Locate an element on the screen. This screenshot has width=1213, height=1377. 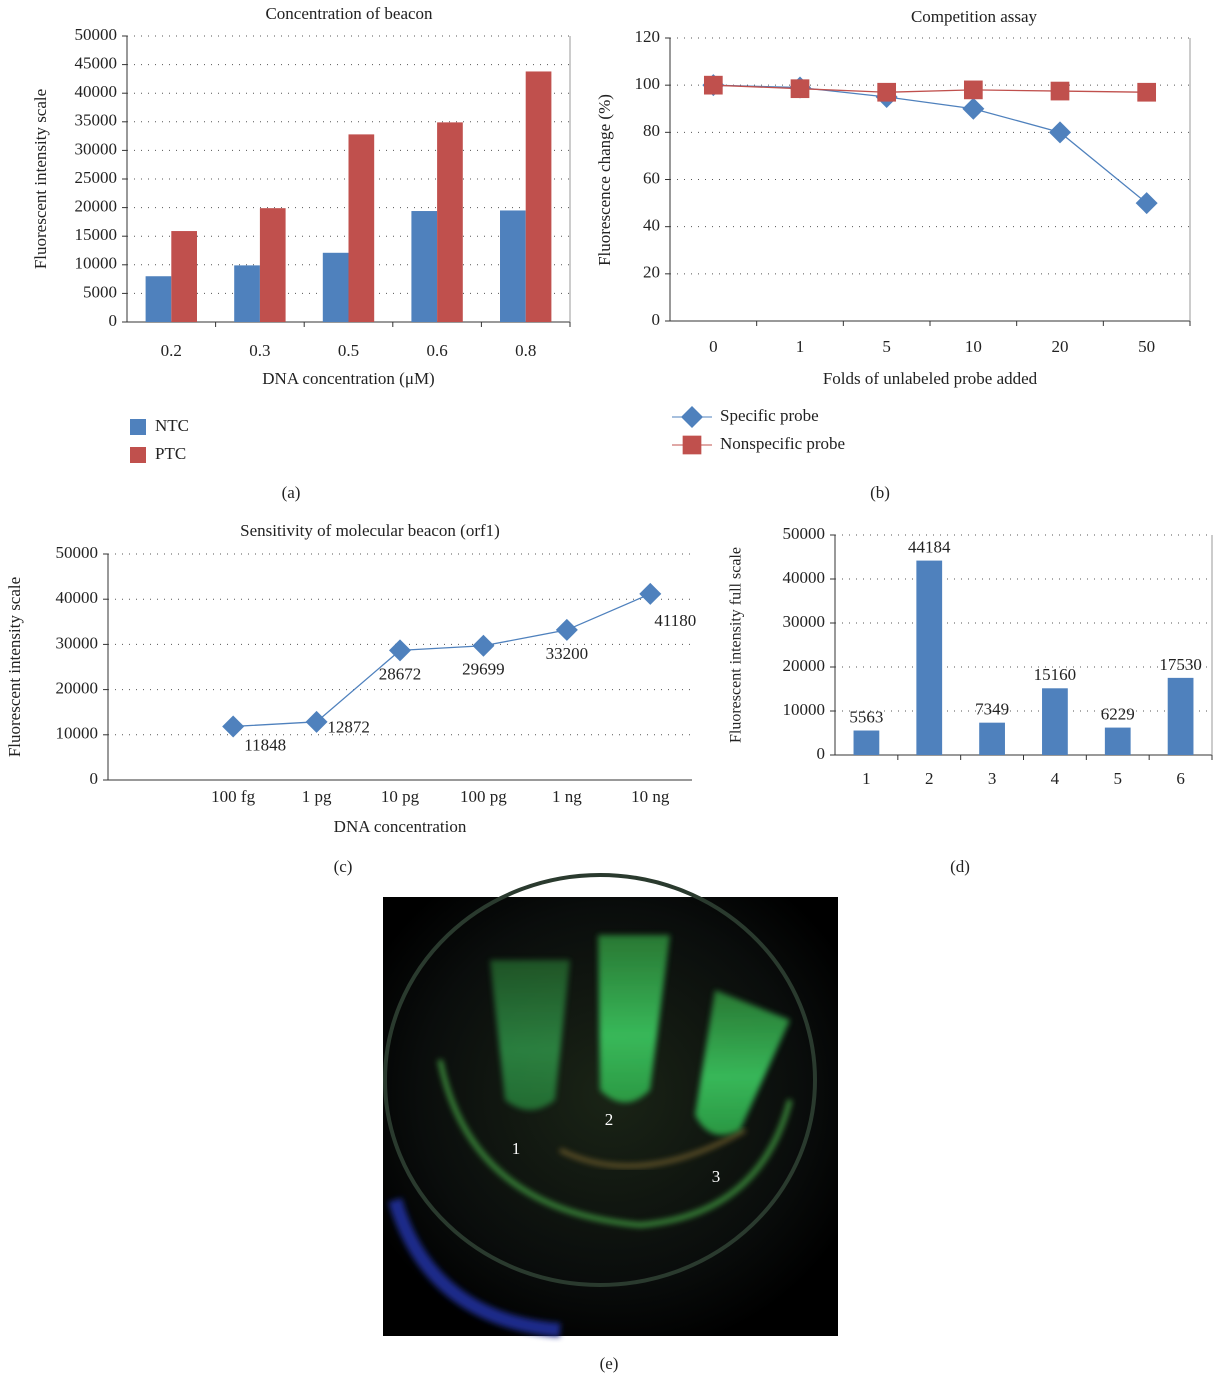
x-tick-label: 0 is located at coordinates (713, 346).